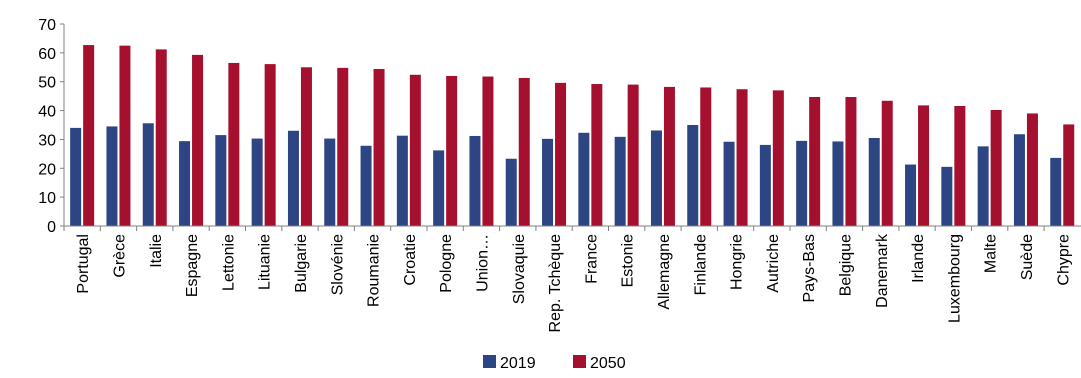  I want to click on x-category-label: Estonie, so click(628, 260).